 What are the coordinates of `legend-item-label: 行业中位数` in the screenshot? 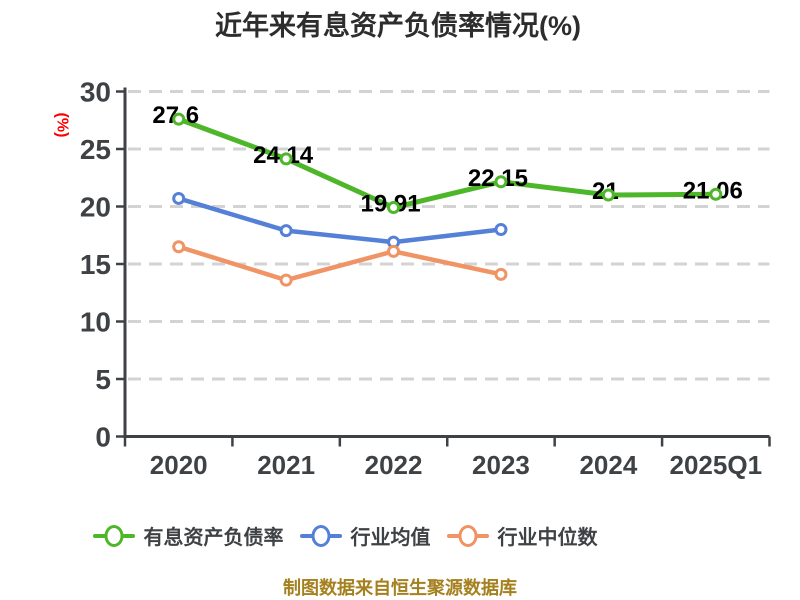 It's located at (547, 538).